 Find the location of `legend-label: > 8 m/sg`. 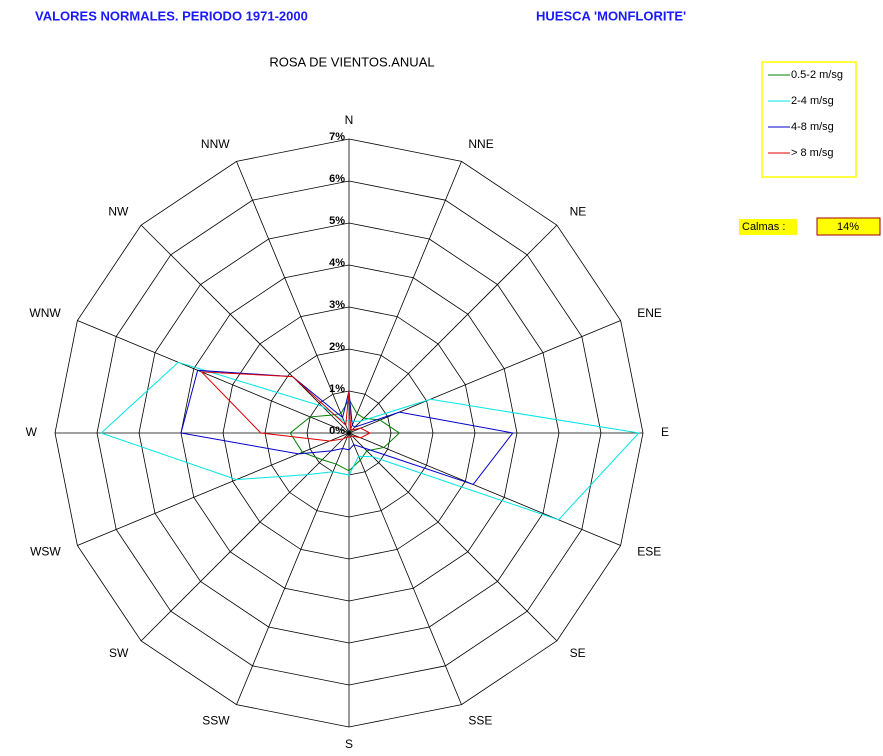

legend-label: > 8 m/sg is located at coordinates (812, 153).